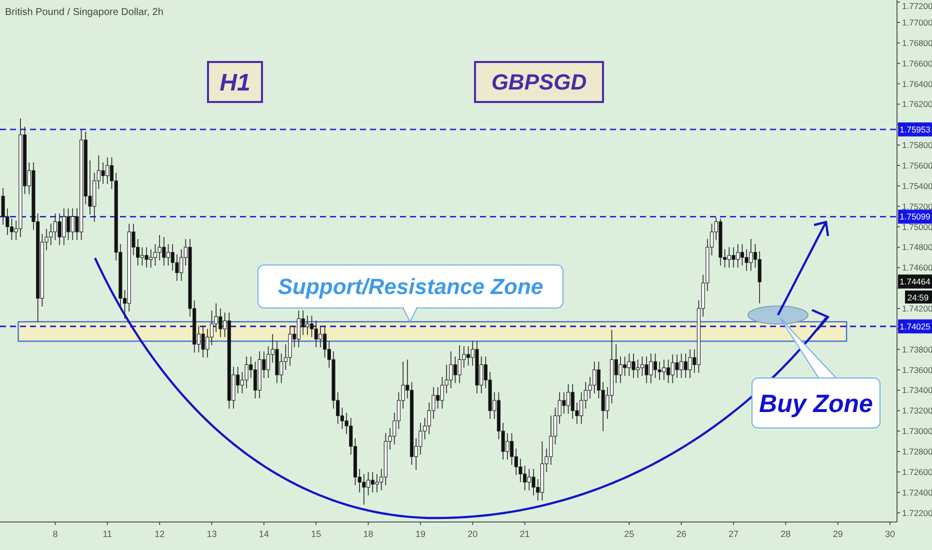 This screenshot has width=932, height=550. I want to click on x-tick-label: 26, so click(681, 534).